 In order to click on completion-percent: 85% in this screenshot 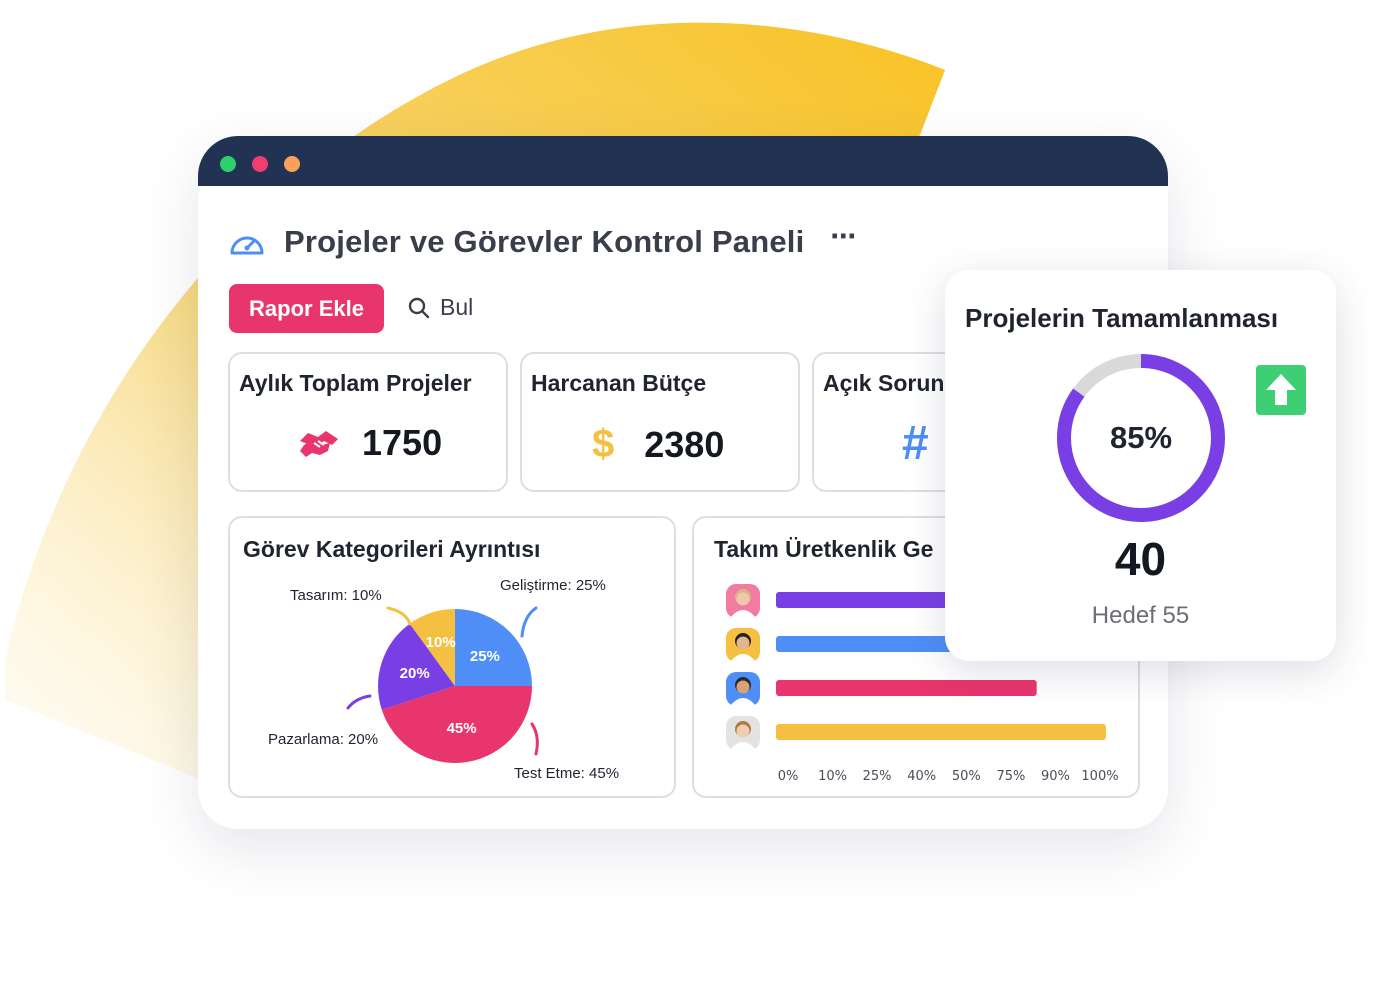, I will do `click(1141, 437)`.